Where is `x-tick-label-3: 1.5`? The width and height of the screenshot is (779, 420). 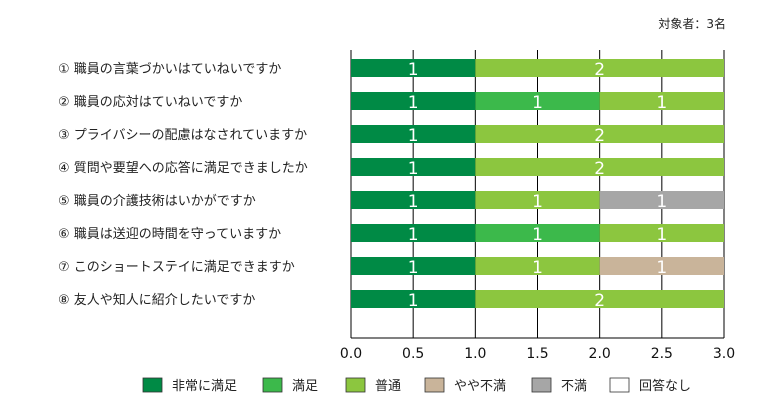
x-tick-label-3: 1.5 is located at coordinates (537, 354).